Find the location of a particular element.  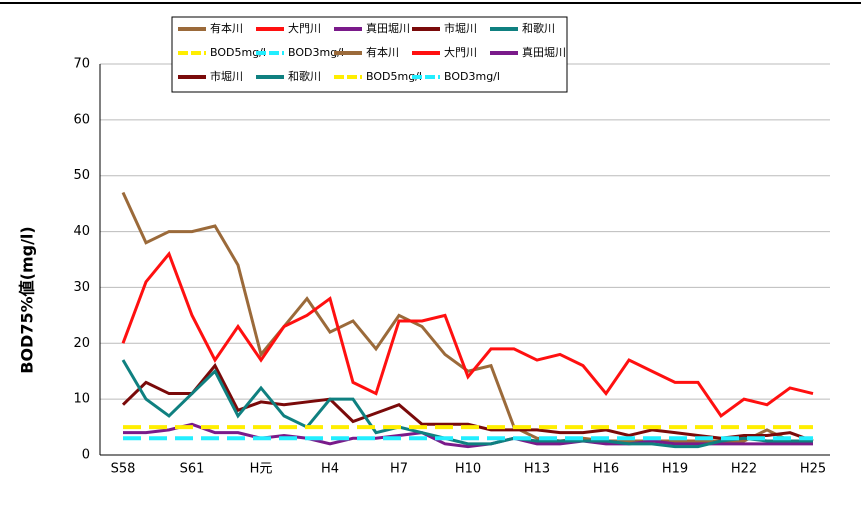

y-tick-label: 20 is located at coordinates (81, 343).